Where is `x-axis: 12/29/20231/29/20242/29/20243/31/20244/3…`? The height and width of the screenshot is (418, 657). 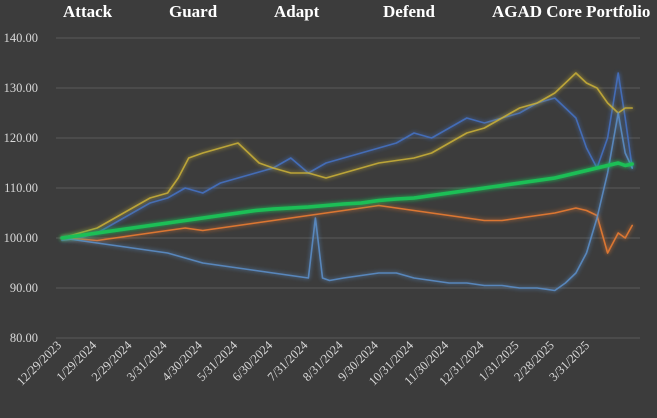 x-axis: 12/29/20231/29/20242/29/20243/31/20244/3… is located at coordinates (303, 363).